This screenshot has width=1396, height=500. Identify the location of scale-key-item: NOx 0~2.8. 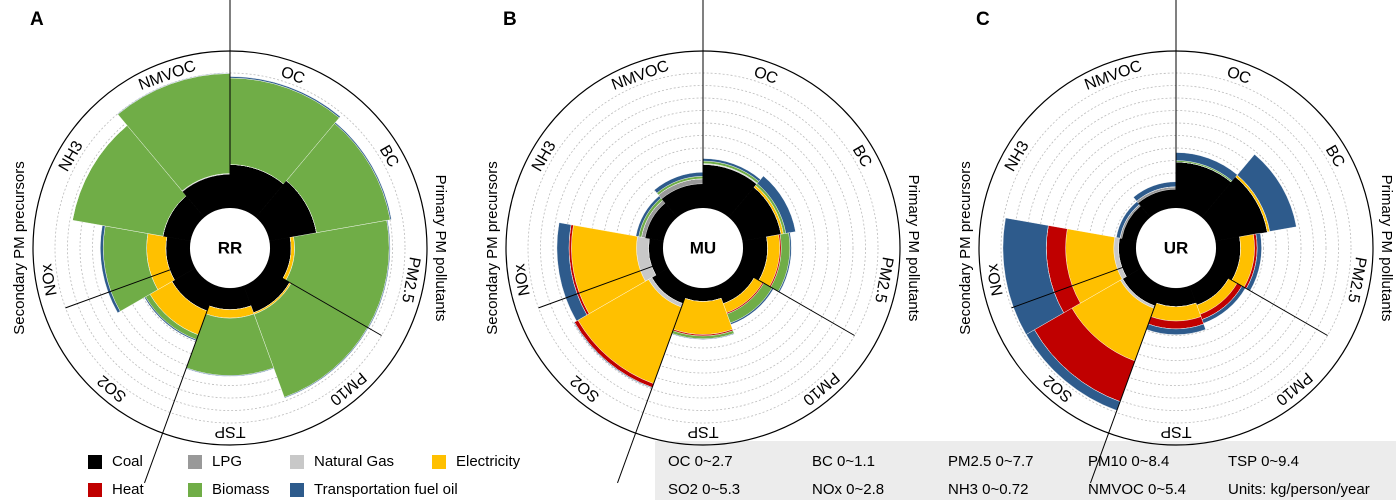
(848, 489).